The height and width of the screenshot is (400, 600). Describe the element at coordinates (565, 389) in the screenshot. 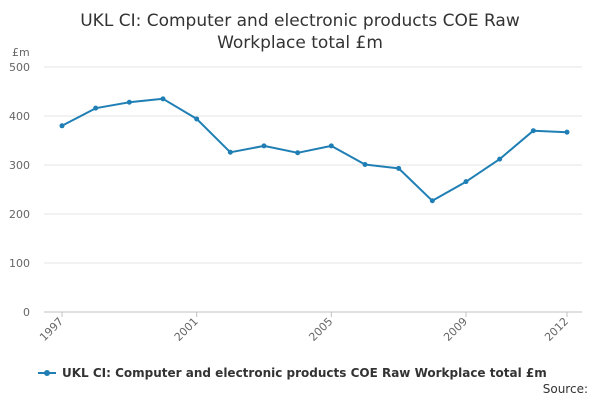

I see `source-label: Source:` at that location.